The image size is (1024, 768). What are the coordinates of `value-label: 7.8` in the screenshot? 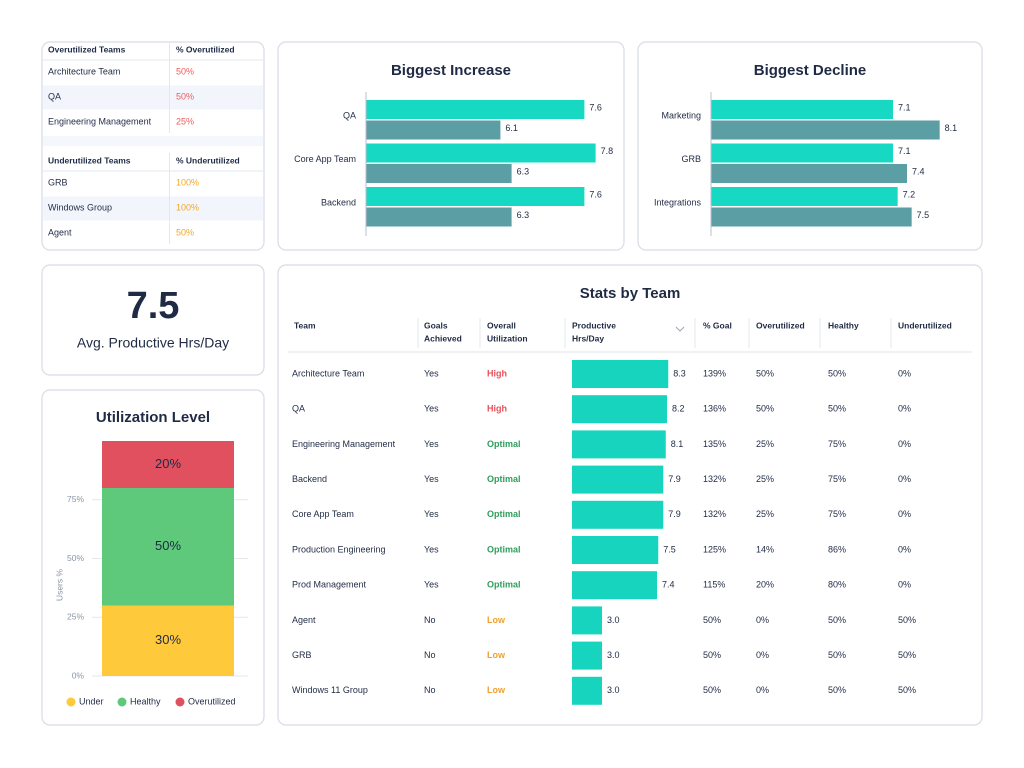 It's located at (607, 151).